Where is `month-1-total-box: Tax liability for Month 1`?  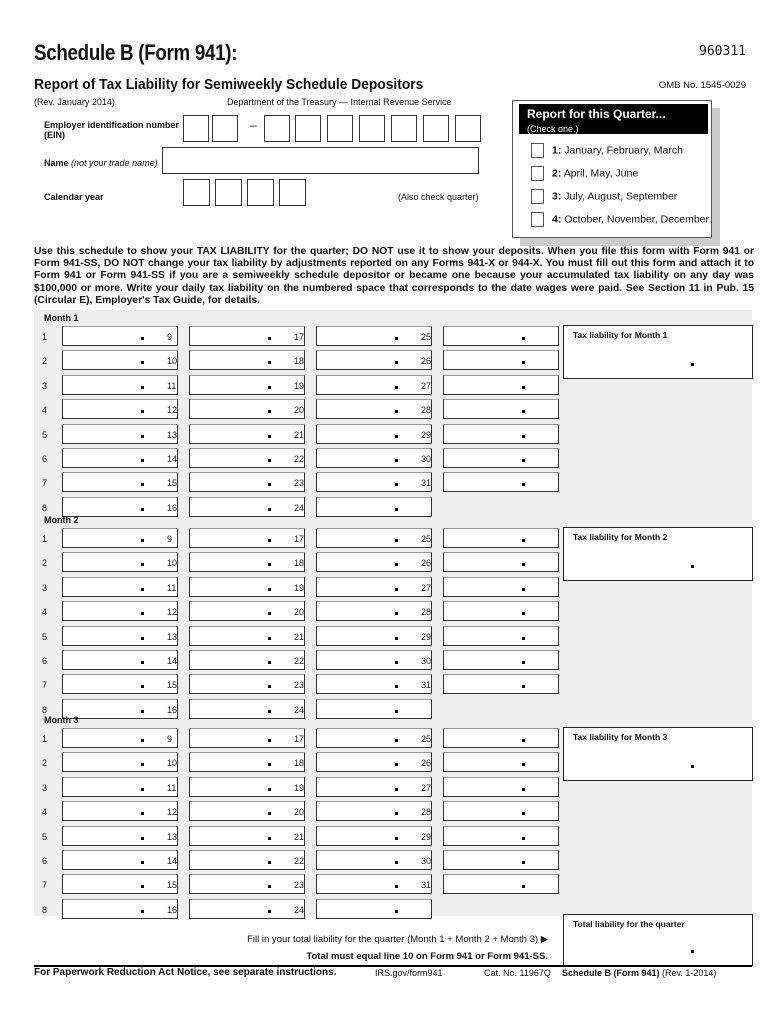
month-1-total-box: Tax liability for Month 1 is located at coordinates (658, 352).